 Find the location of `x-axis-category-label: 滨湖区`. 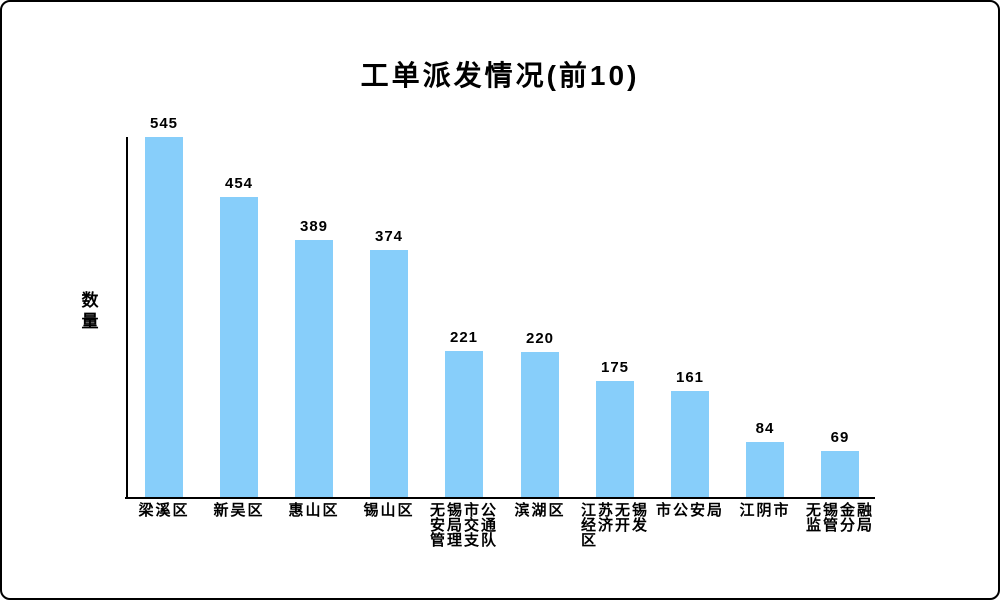

x-axis-category-label: 滨湖区 is located at coordinates (539, 510).